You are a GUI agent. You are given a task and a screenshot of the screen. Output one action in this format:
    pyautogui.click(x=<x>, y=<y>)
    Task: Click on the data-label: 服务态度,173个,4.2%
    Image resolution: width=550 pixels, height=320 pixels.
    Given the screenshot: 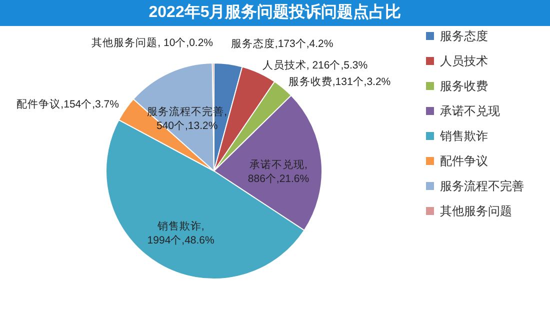 What is the action you would take?
    pyautogui.click(x=282, y=43)
    